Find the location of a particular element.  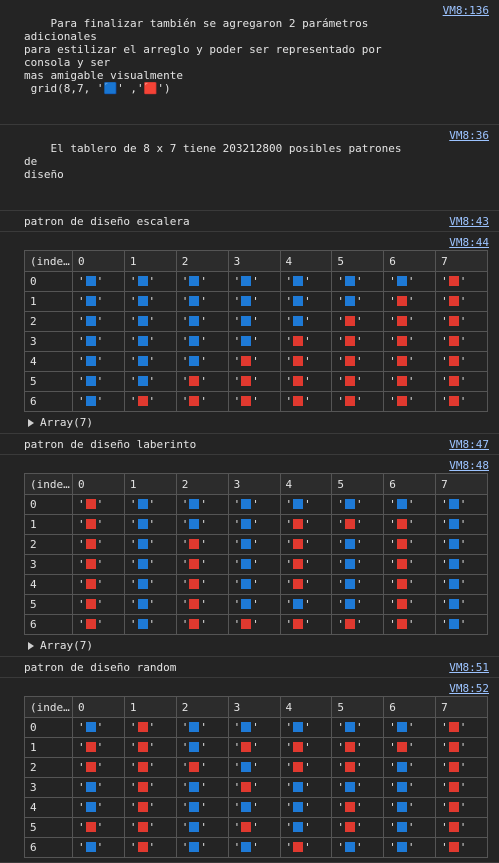

console-message-title: patron de diseño random VM8:51 is located at coordinates (249, 667).